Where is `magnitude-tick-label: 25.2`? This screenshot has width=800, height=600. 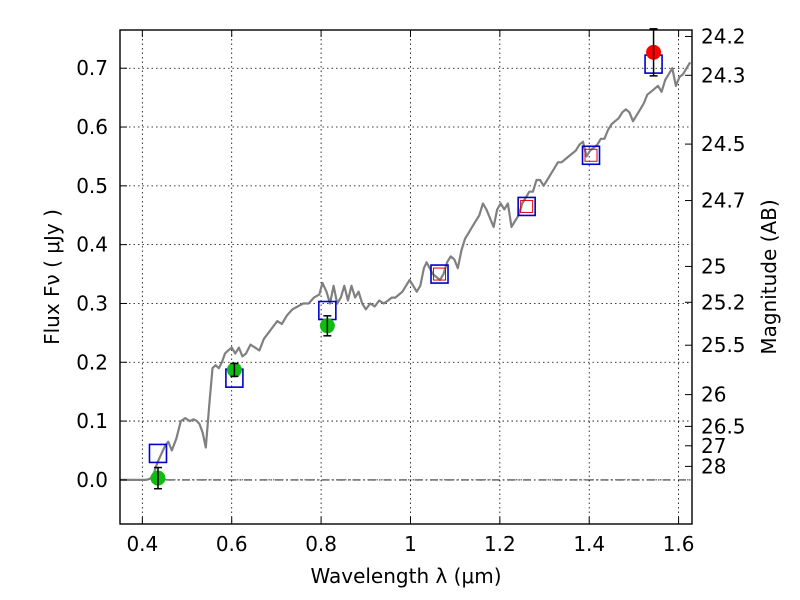 magnitude-tick-label: 25.2 is located at coordinates (723, 302).